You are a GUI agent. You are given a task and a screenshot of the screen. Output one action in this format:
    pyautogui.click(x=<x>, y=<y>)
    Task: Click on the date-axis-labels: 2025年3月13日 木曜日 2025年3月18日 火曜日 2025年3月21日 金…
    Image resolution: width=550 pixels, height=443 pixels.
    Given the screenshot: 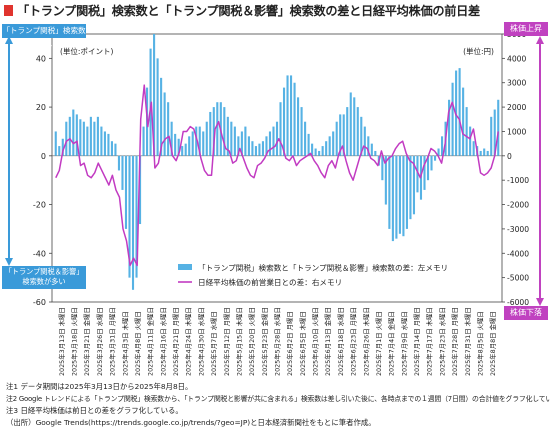 What is the action you would take?
    pyautogui.click(x=277, y=341)
    